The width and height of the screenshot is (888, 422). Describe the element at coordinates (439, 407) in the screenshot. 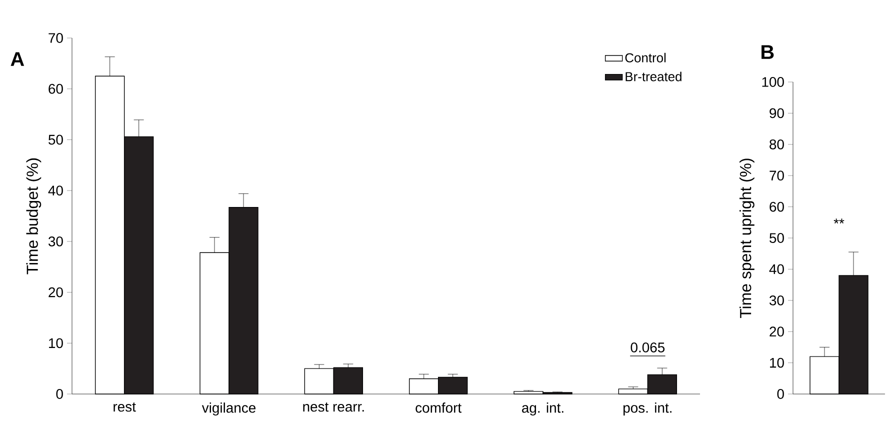

I see `x-tick-label: comfort` at that location.